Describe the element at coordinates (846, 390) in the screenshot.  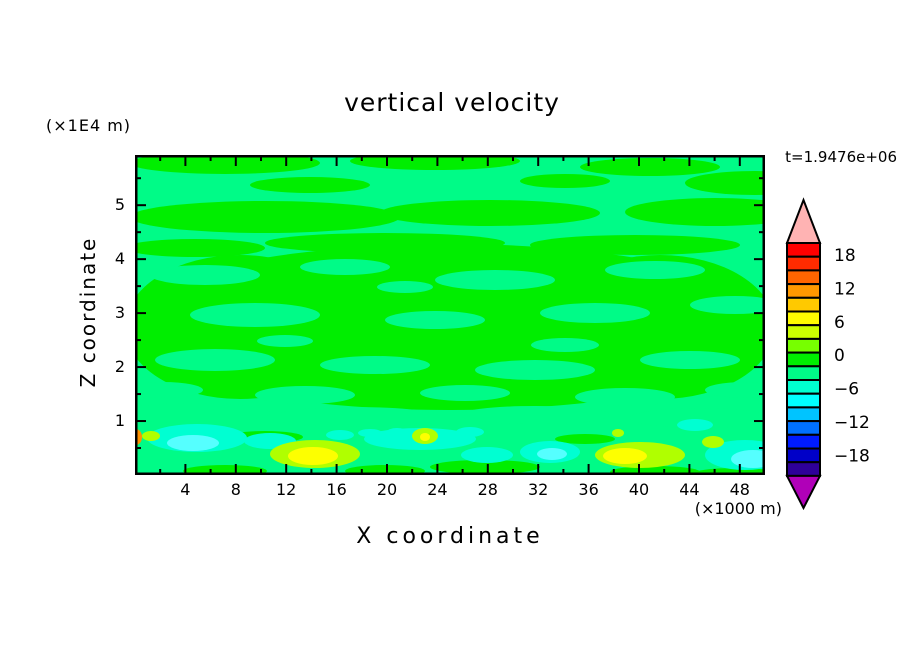
I see `colorbar-label: −6` at that location.